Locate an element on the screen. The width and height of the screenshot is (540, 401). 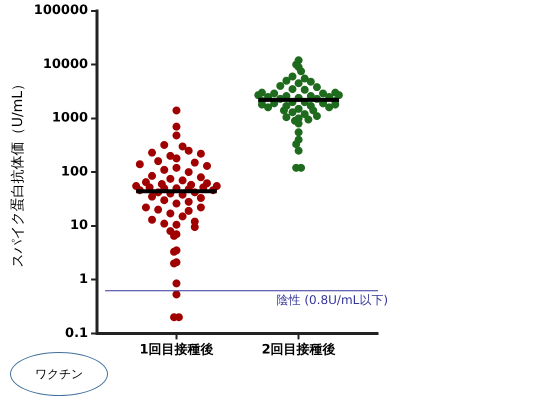
y-tick-label: 0.1 is located at coordinates (76, 333).